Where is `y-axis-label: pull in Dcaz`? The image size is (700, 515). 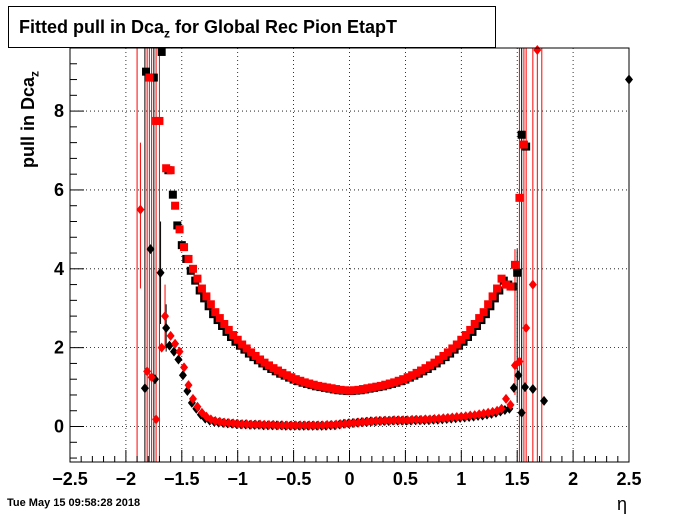
y-axis-label: pull in Dcaz is located at coordinates (30, 108).